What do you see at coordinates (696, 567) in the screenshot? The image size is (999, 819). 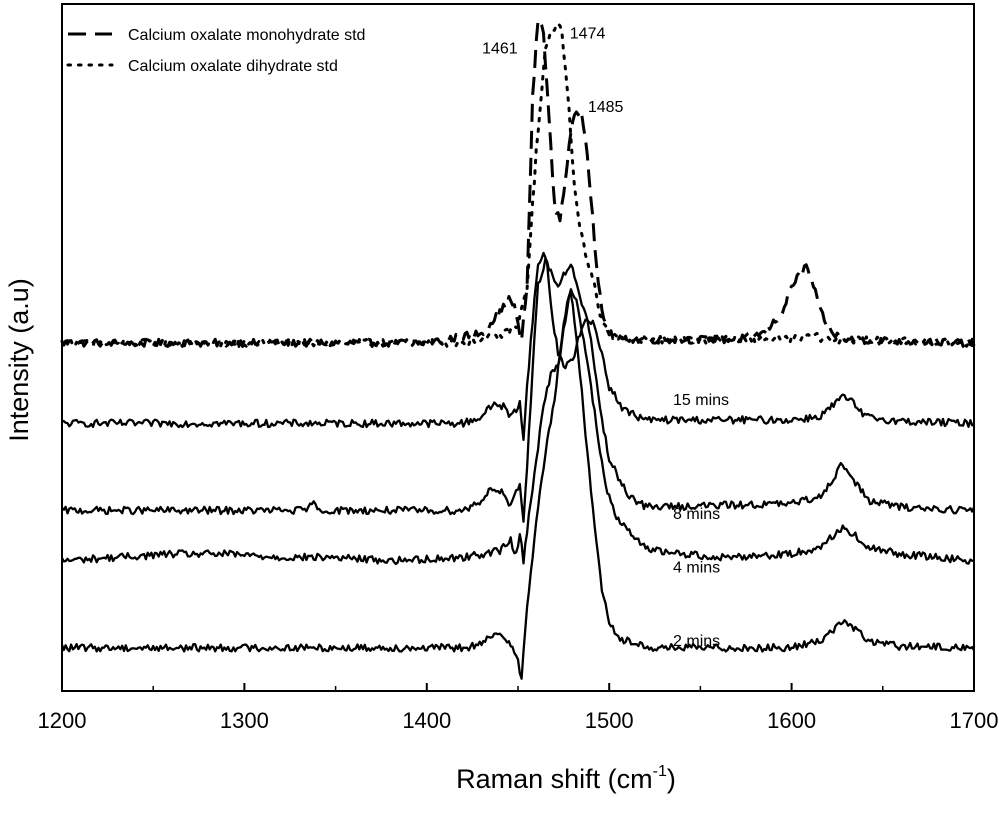 I see `annotation-label: 4 mins` at bounding box center [696, 567].